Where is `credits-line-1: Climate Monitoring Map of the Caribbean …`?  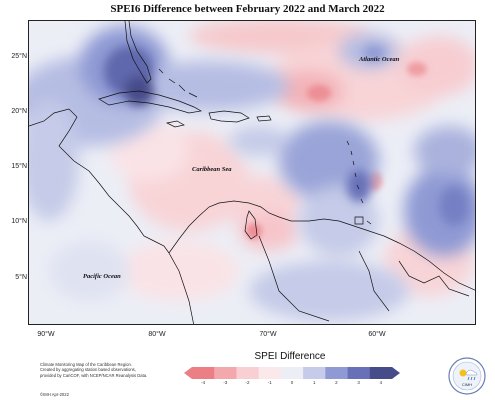 credits-line-1: Climate Monitoring Map of the Caribbean … is located at coordinates (86, 364).